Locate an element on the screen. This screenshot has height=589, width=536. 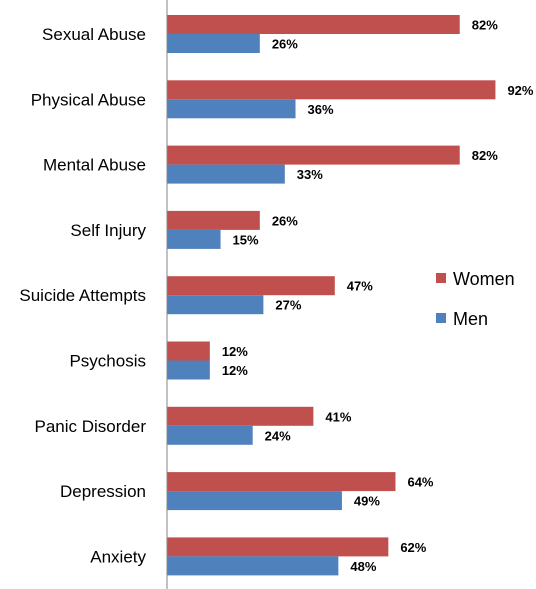
category-label-physical-abuse: Physical Abuse is located at coordinates (88, 99).